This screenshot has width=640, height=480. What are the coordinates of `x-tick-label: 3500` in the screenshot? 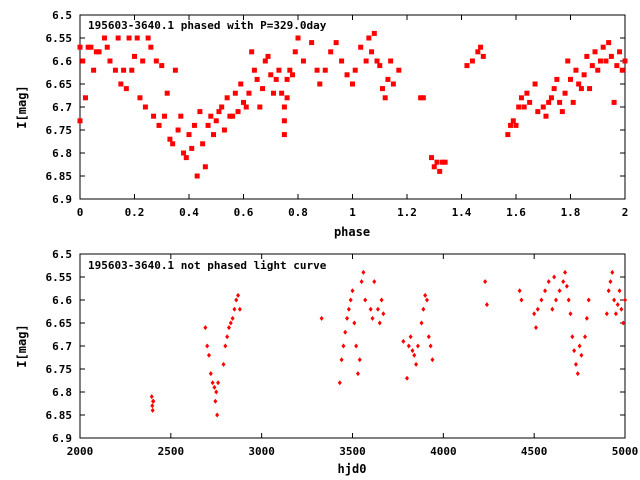 It's located at (352, 451).